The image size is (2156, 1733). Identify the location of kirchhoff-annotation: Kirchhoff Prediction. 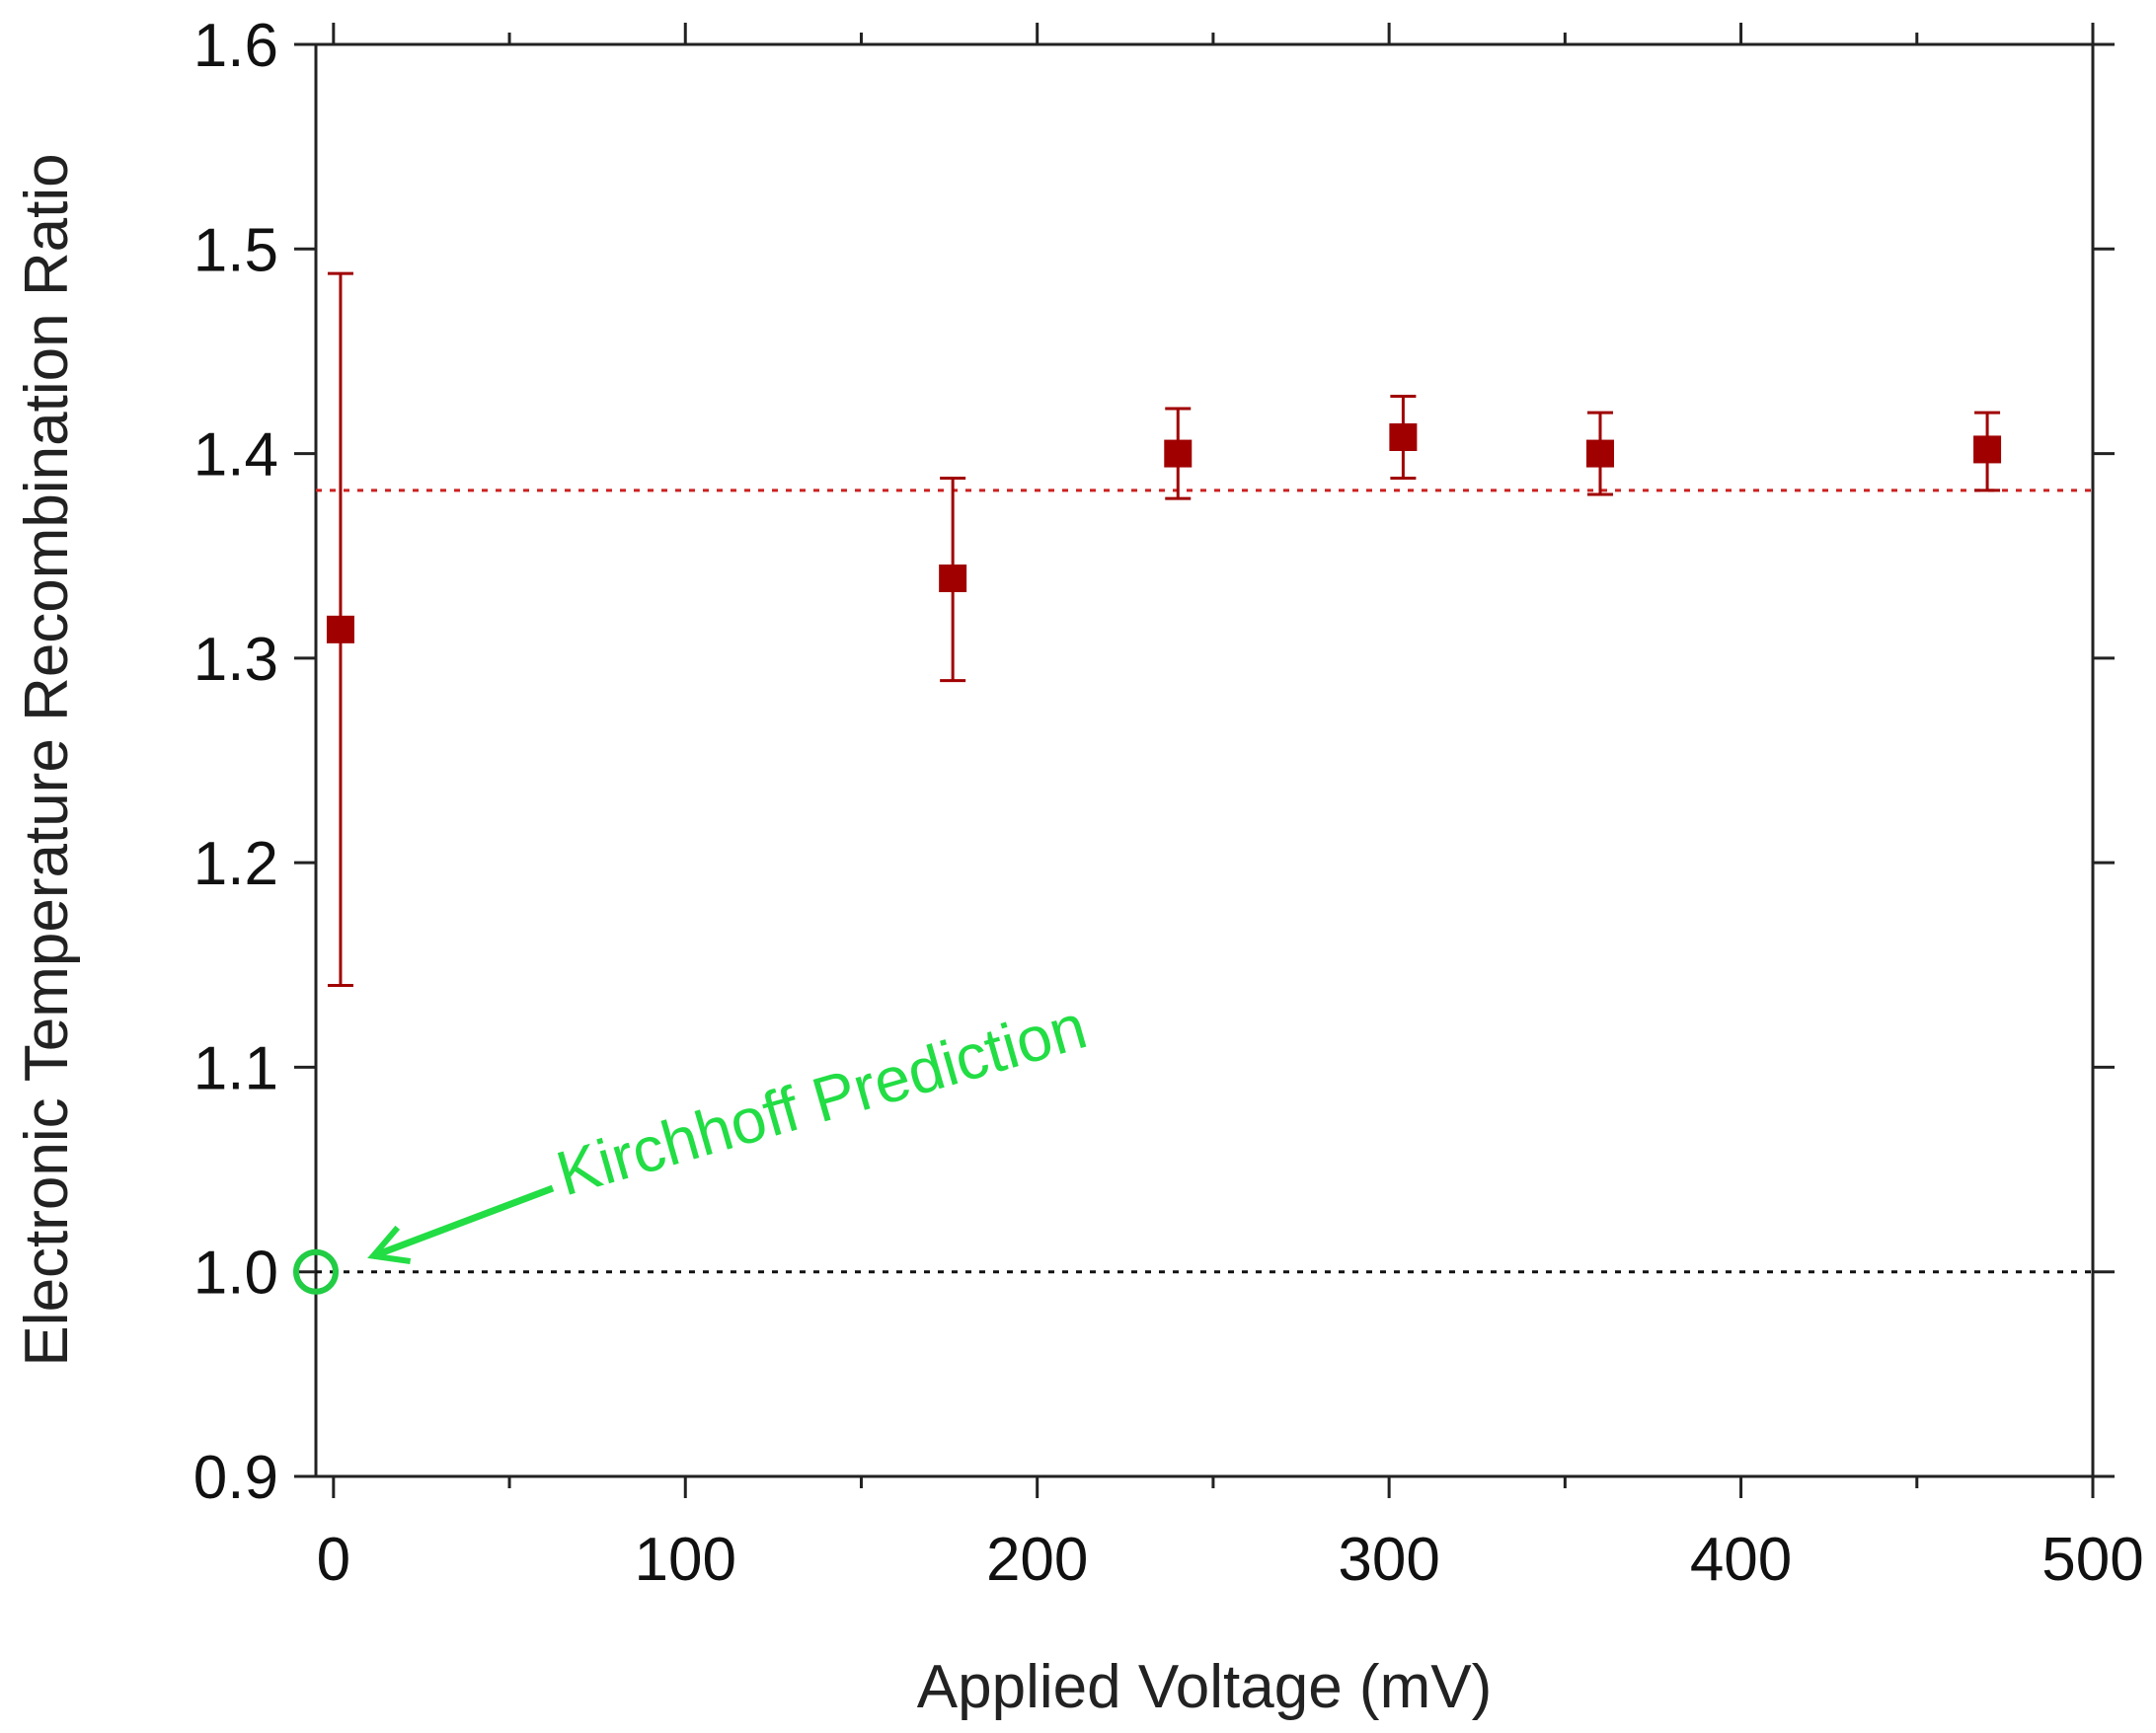
(730, 1127).